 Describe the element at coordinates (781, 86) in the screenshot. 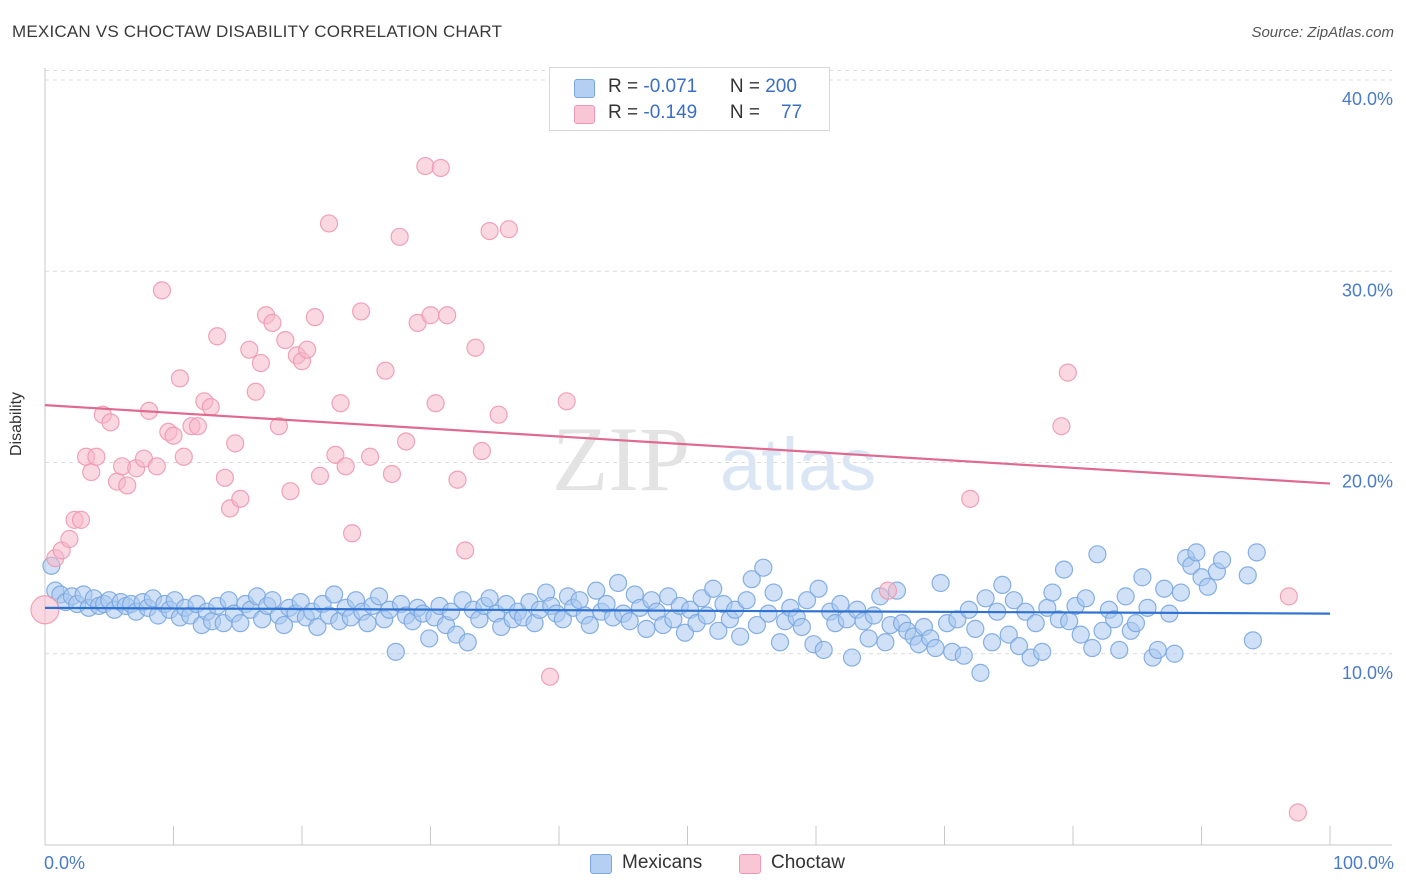

I see `legend-n-value-mexicans: 200` at that location.